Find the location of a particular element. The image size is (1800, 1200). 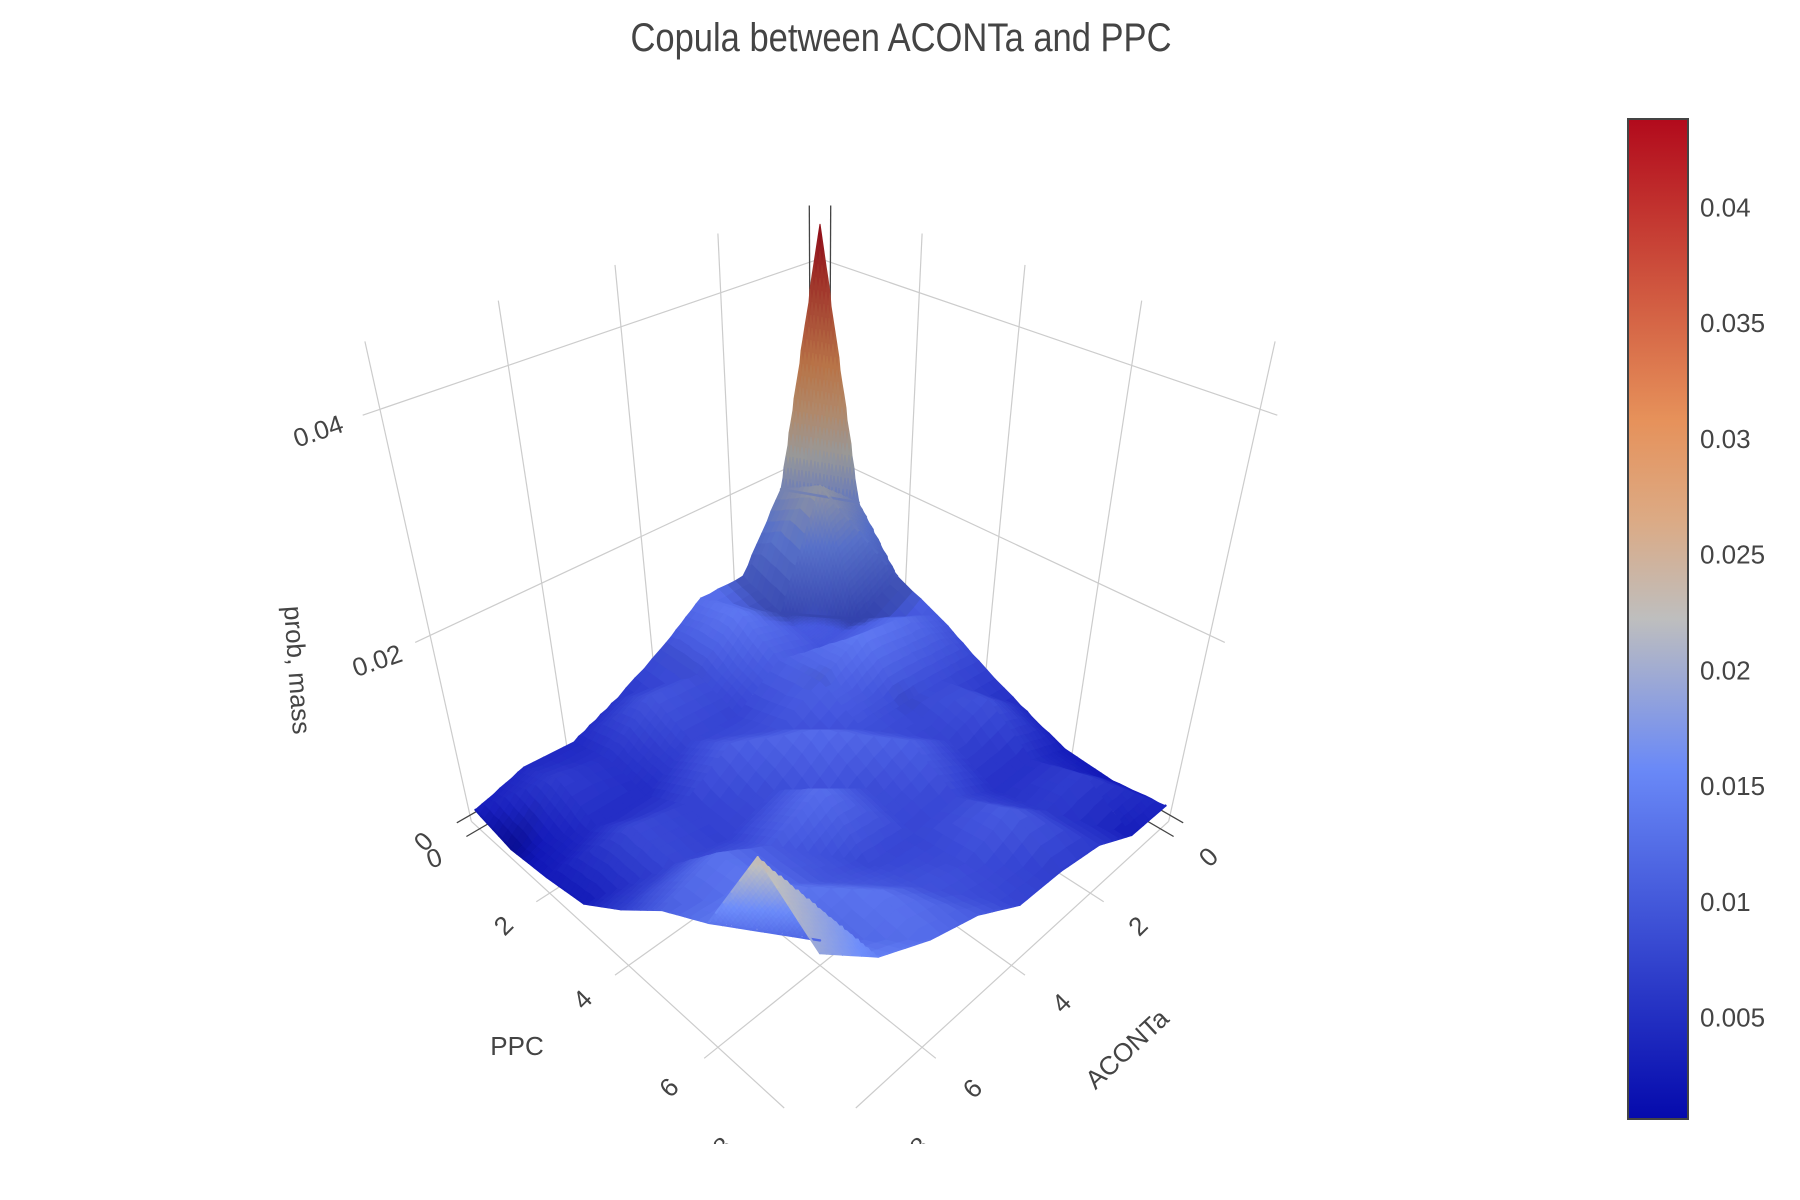

svg-text: 0.04 is located at coordinates (1725, 208).